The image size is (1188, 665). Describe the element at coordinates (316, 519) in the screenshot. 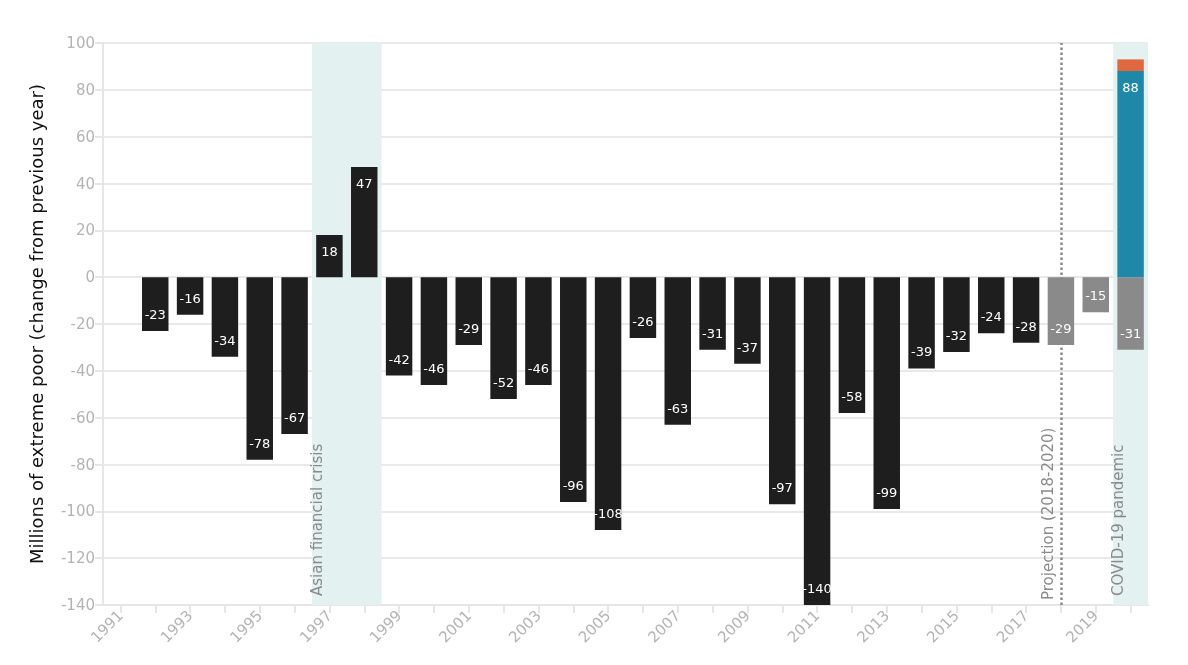

I see `band-label: Asian financial crisis` at that location.